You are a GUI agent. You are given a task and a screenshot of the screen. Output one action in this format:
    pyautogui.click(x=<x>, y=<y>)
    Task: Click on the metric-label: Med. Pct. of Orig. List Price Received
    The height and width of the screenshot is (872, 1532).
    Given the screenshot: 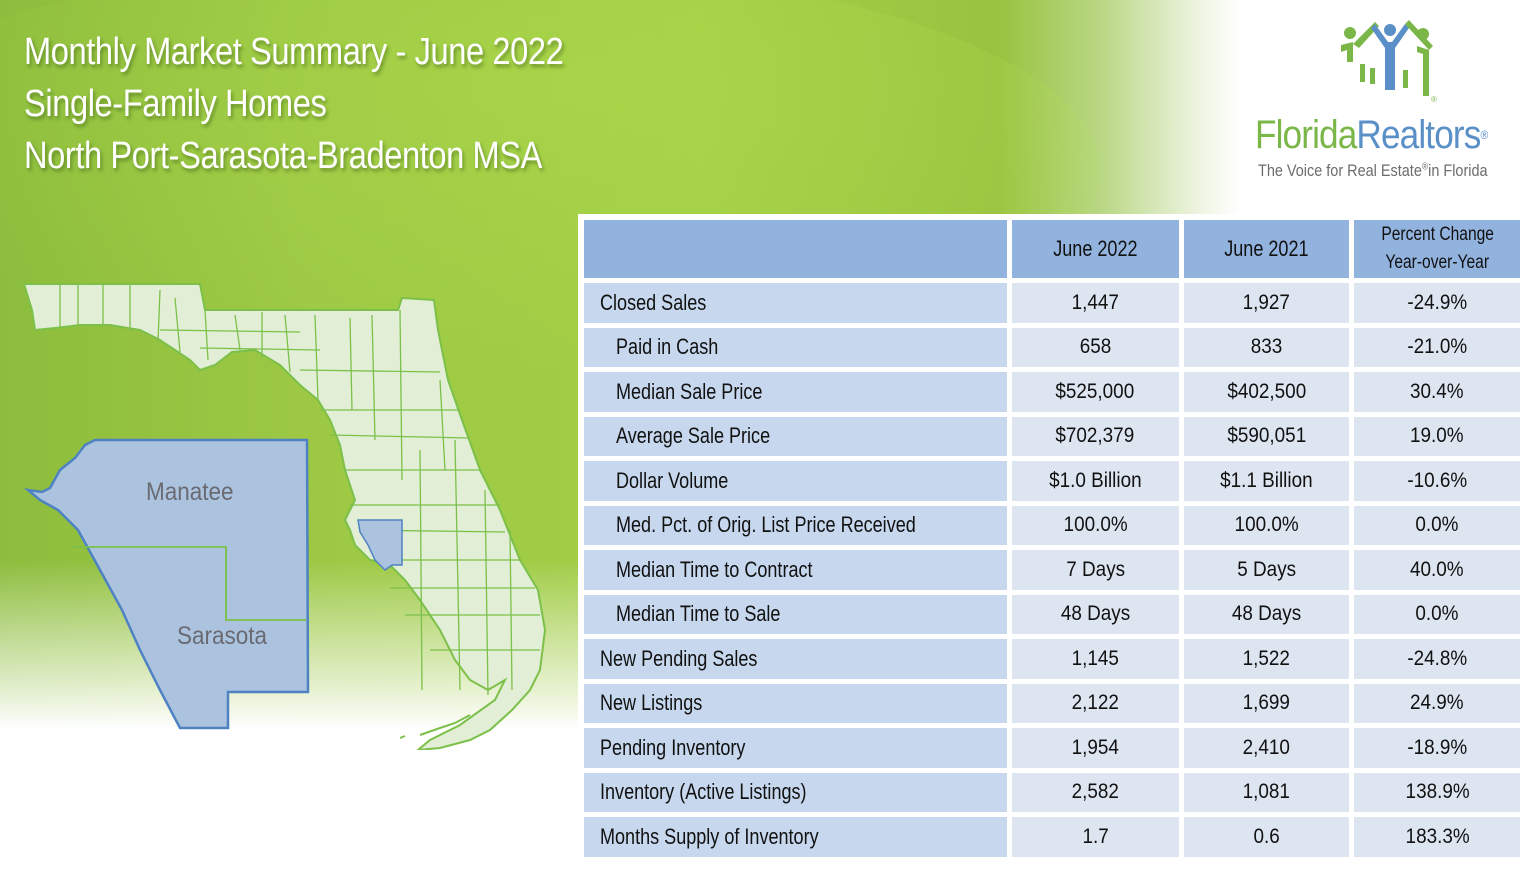 What is the action you would take?
    pyautogui.click(x=795, y=525)
    